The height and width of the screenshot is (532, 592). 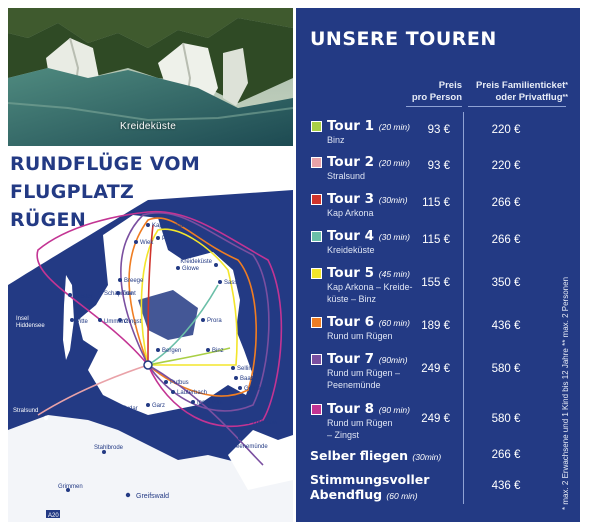 I want to click on tour-price: 249 €, so click(x=435, y=419).